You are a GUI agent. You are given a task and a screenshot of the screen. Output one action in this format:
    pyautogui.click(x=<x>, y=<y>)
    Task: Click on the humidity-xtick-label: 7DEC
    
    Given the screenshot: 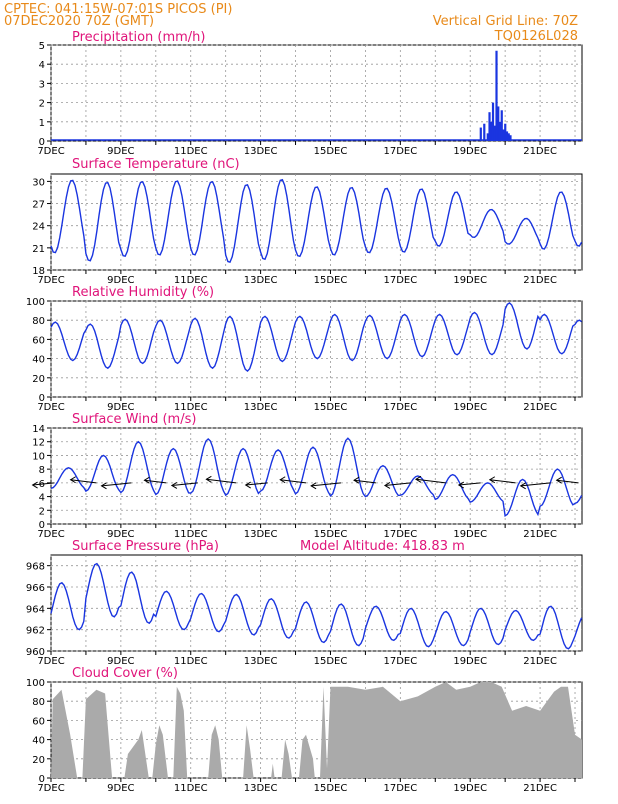 What is the action you would take?
    pyautogui.click(x=50, y=407)
    